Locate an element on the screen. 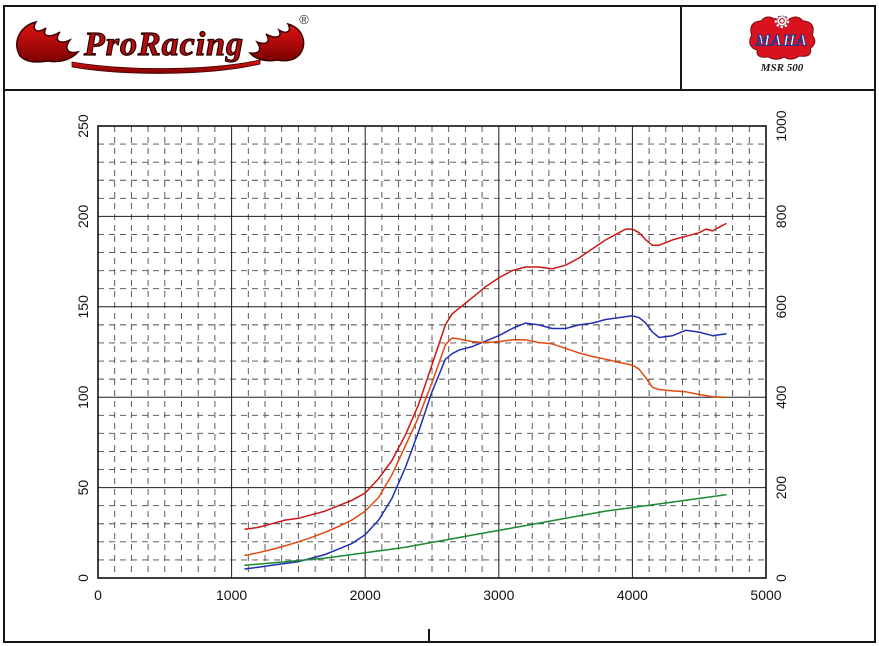 The image size is (879, 646). svg-text: 800 is located at coordinates (781, 217).